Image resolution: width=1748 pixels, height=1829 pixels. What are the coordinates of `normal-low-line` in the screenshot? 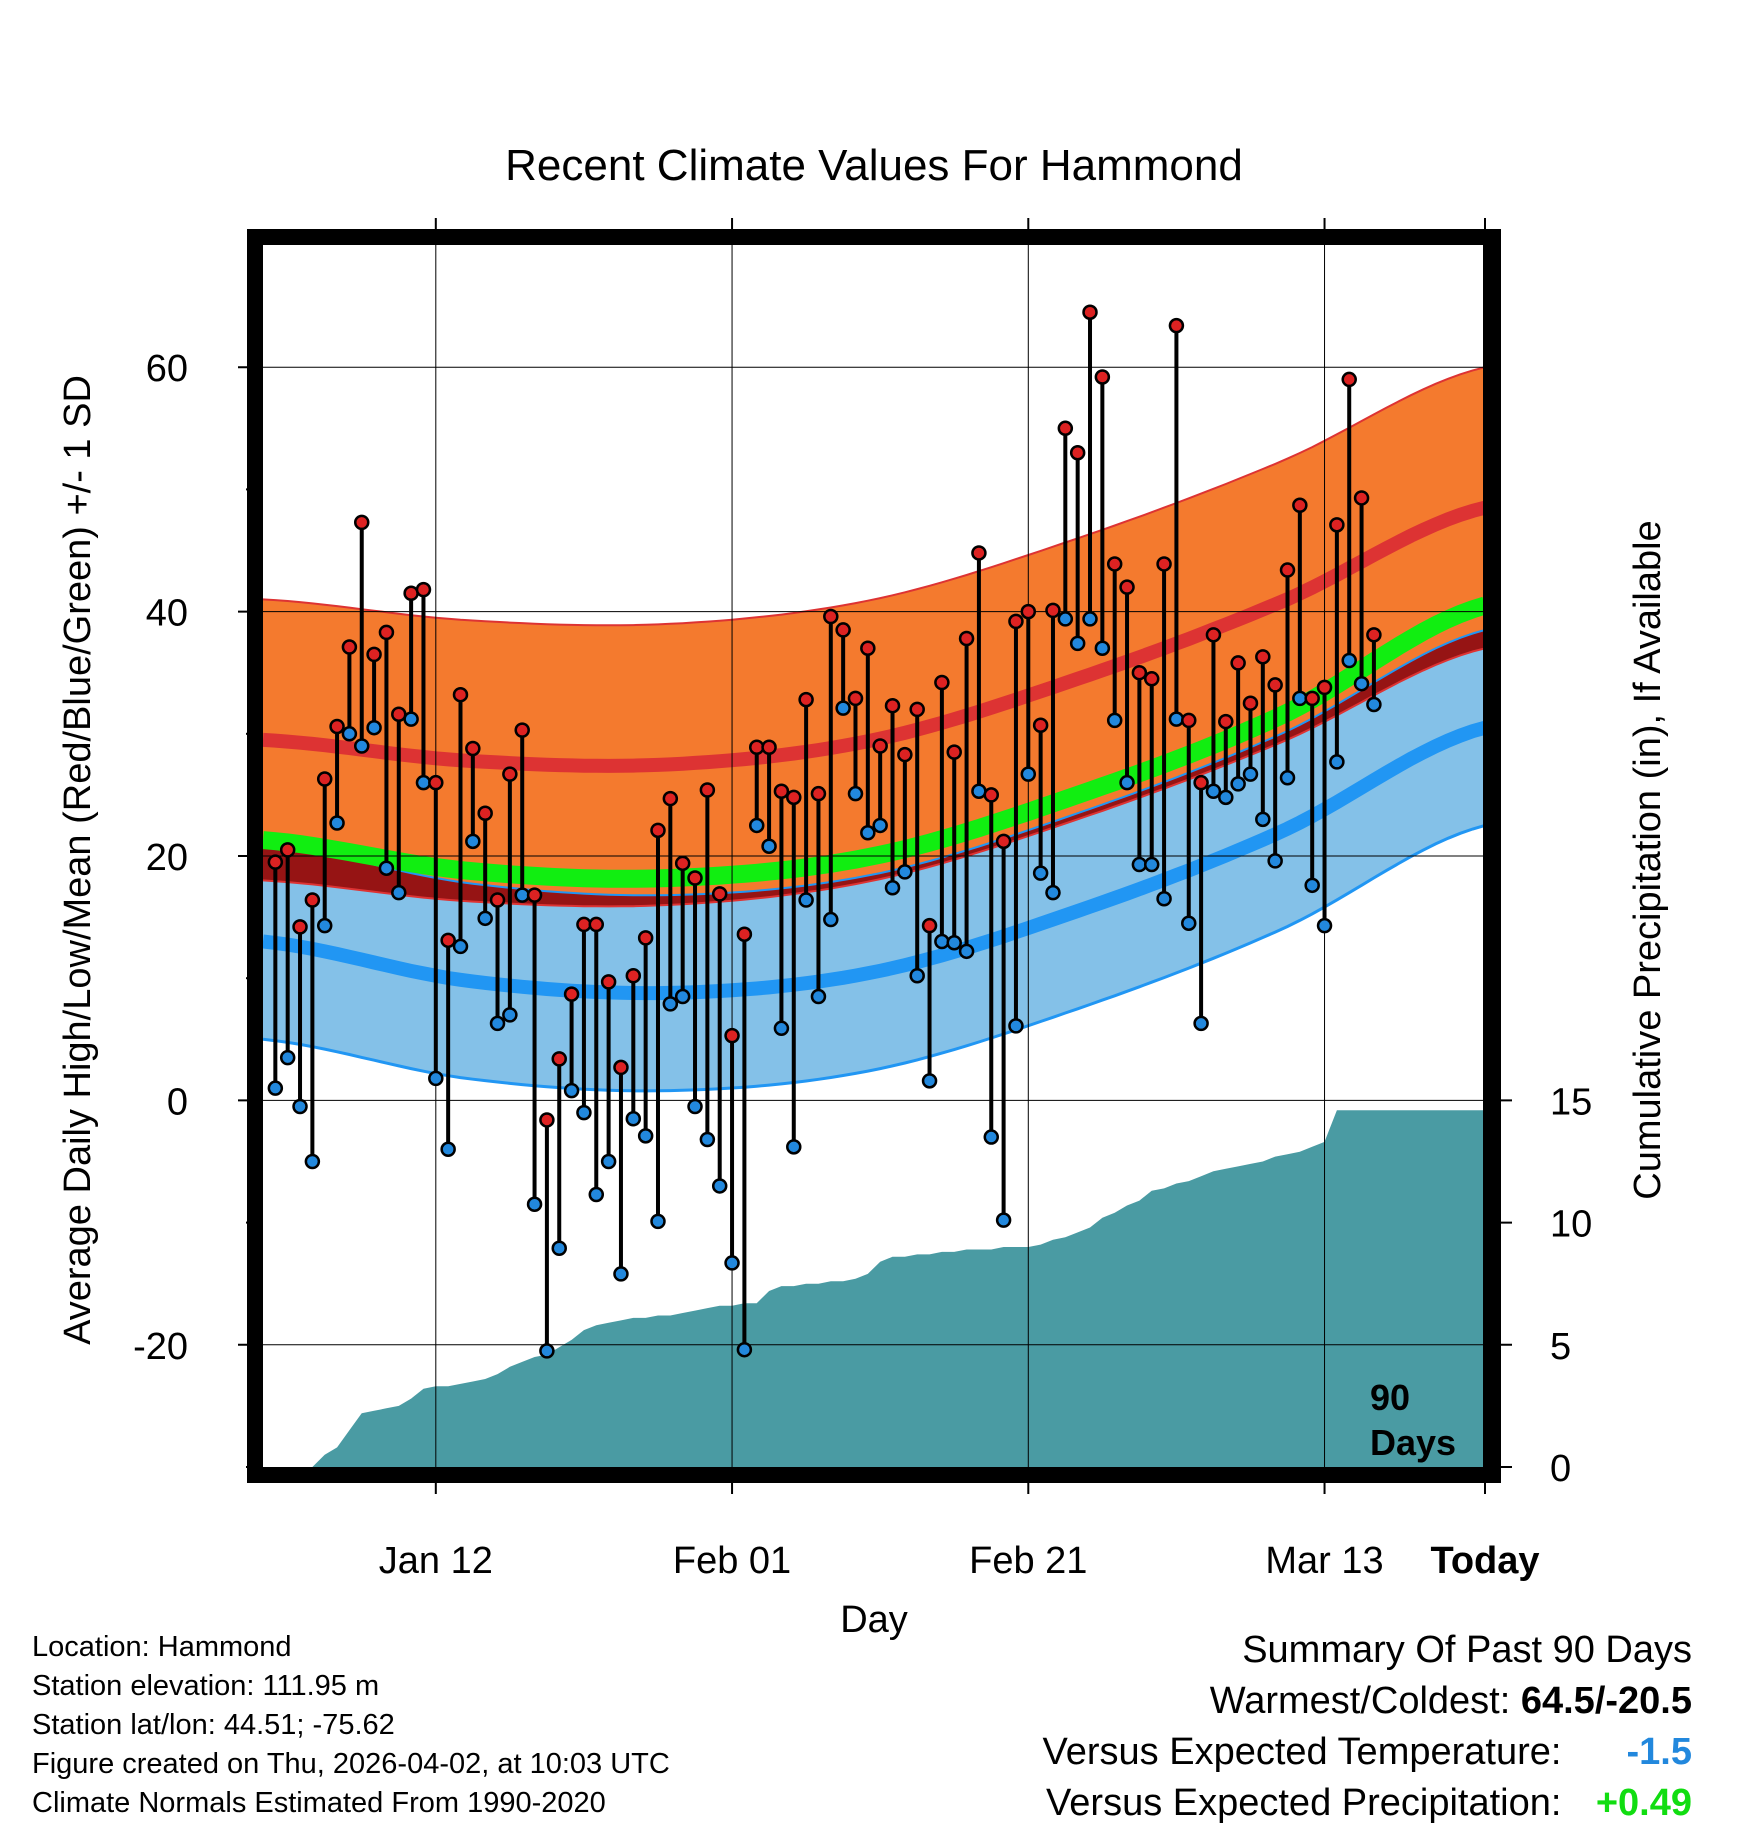 It's located at (874, 860).